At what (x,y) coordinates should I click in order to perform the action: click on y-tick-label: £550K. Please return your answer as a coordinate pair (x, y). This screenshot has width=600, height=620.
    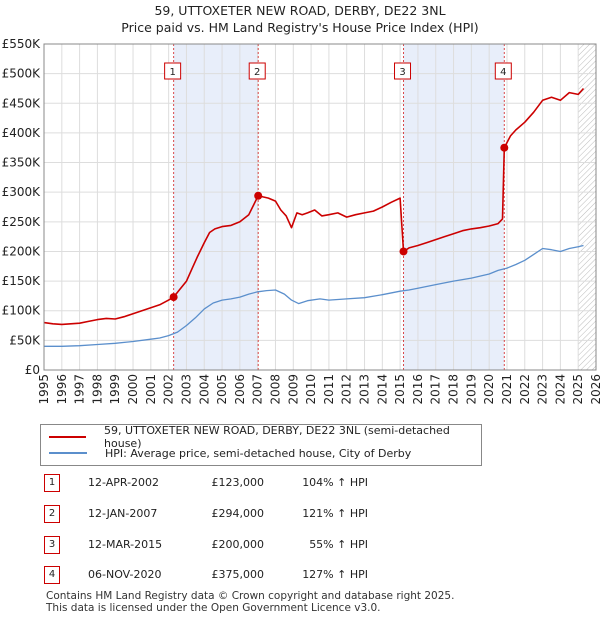
    Looking at the image, I should click on (22, 44).